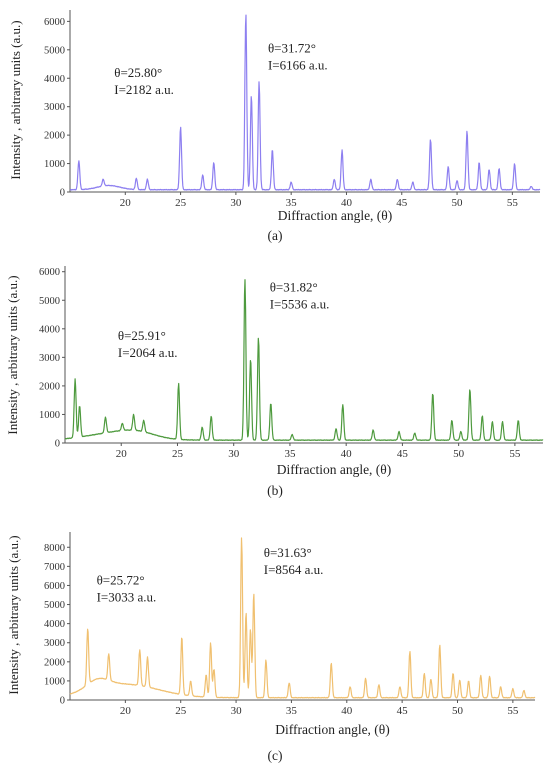  What do you see at coordinates (300, 304) in the screenshot?
I see `peak-annotation-intensity: I=5536 a.u.` at bounding box center [300, 304].